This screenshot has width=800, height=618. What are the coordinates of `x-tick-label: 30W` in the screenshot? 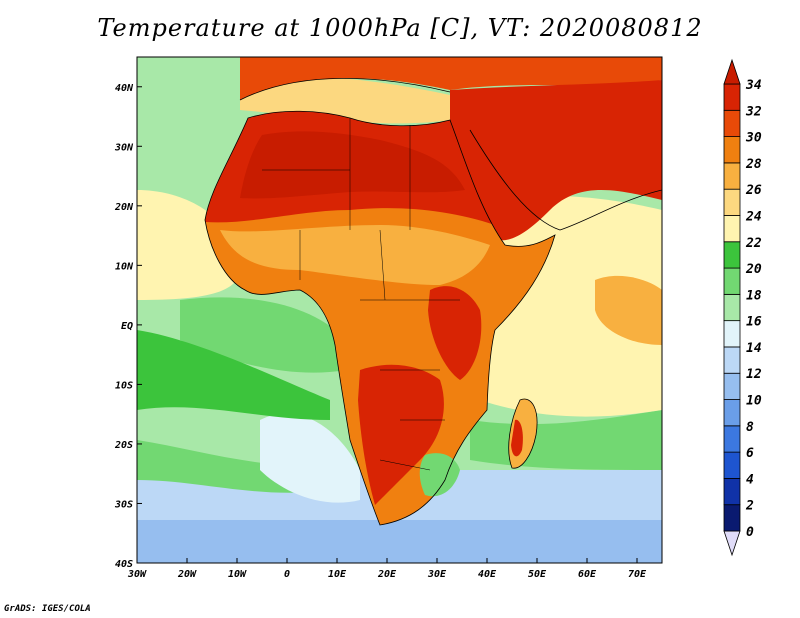 It's located at (137, 574).